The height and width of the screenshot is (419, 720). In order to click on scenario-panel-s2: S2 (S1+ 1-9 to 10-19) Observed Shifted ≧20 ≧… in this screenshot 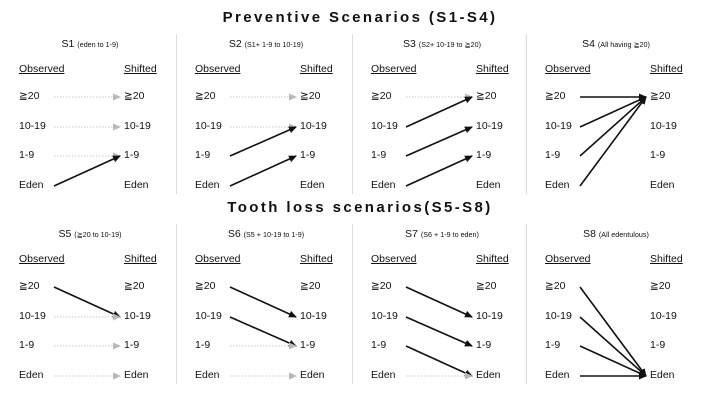, I will do `click(266, 120)`.